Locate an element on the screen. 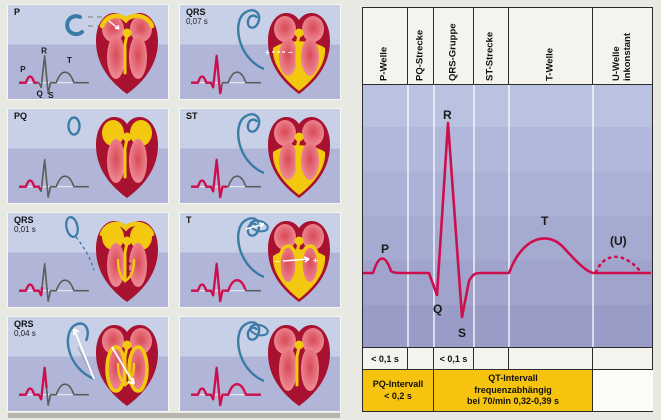  phase-sublabel: 0,01 s is located at coordinates (25, 229).